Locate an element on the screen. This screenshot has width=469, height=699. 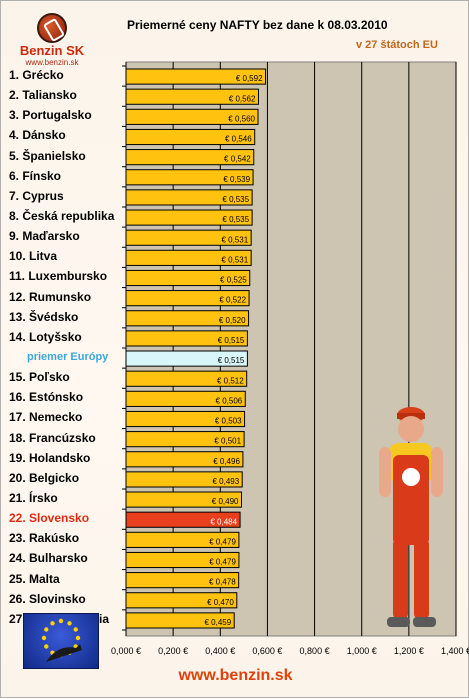
eu-flag-image is located at coordinates (61, 641).